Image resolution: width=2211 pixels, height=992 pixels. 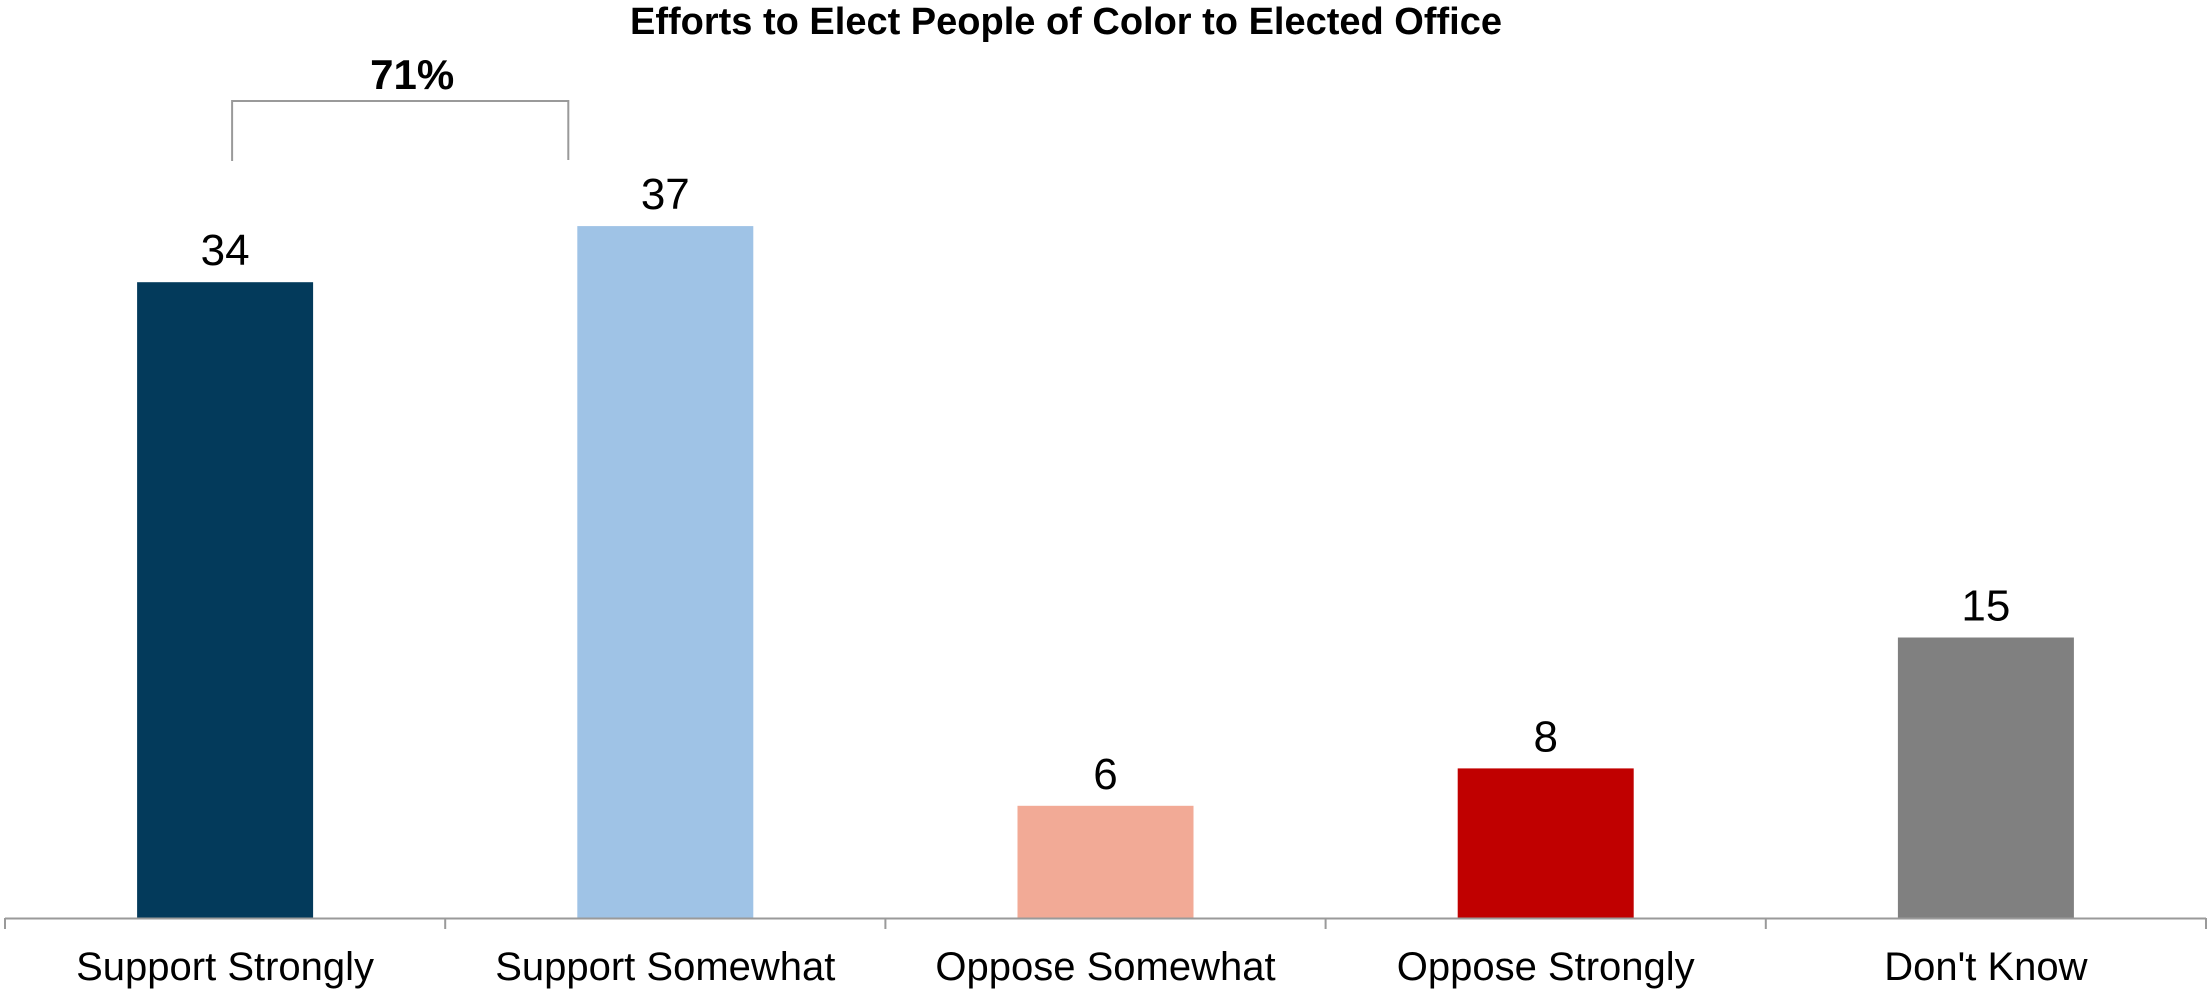 What do you see at coordinates (1985, 777) in the screenshot?
I see `bar-don-t-know` at bounding box center [1985, 777].